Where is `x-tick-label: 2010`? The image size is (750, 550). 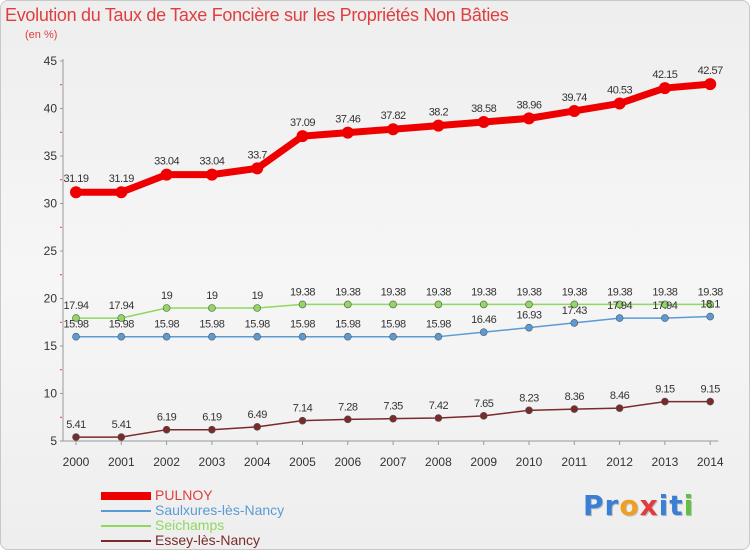 x-tick-label: 2010 is located at coordinates (529, 462).